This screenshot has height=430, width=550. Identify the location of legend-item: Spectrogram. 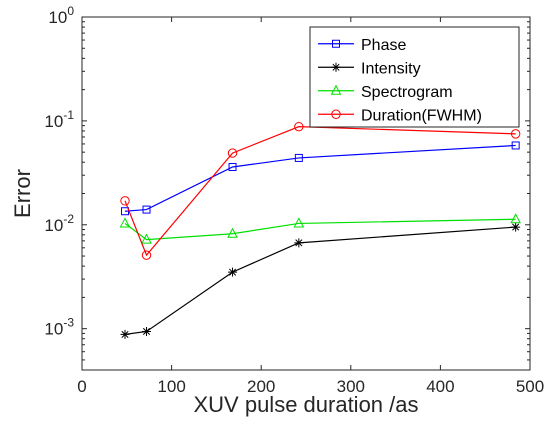
(385, 92).